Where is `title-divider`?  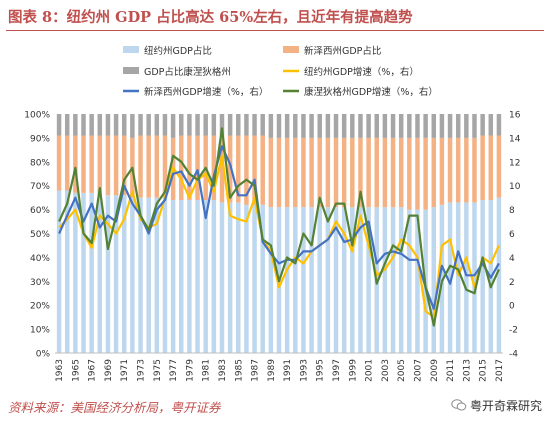
title-divider is located at coordinates (275, 30).